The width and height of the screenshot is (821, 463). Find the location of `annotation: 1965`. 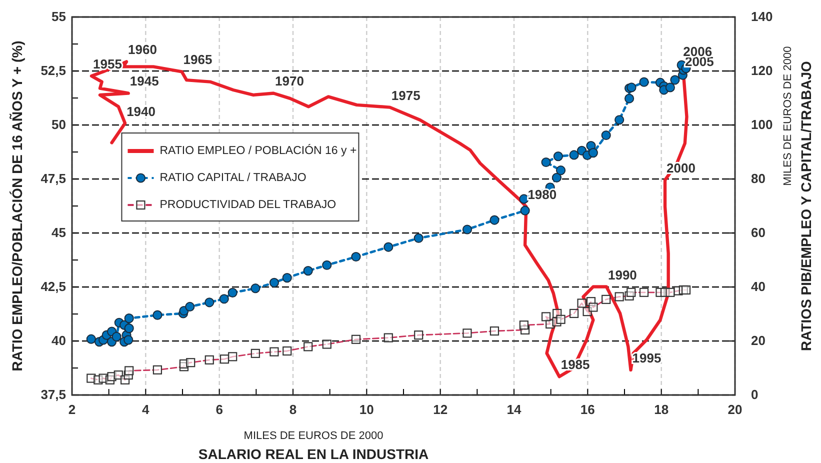

annotation: 1965 is located at coordinates (197, 60).